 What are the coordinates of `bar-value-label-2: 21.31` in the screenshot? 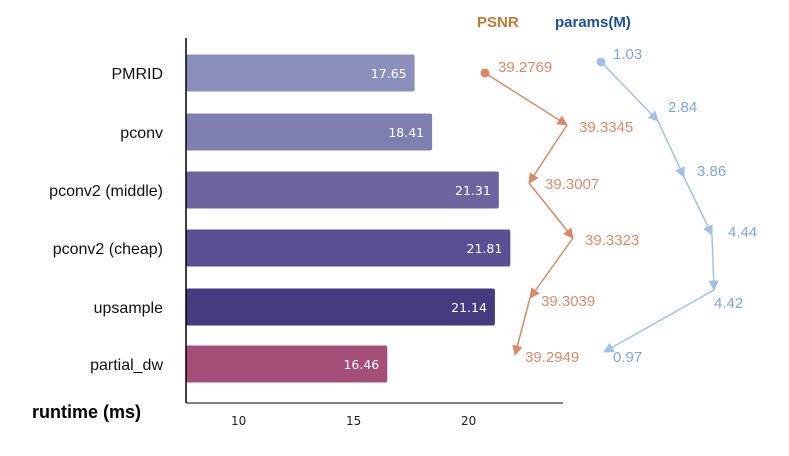 It's located at (473, 190).